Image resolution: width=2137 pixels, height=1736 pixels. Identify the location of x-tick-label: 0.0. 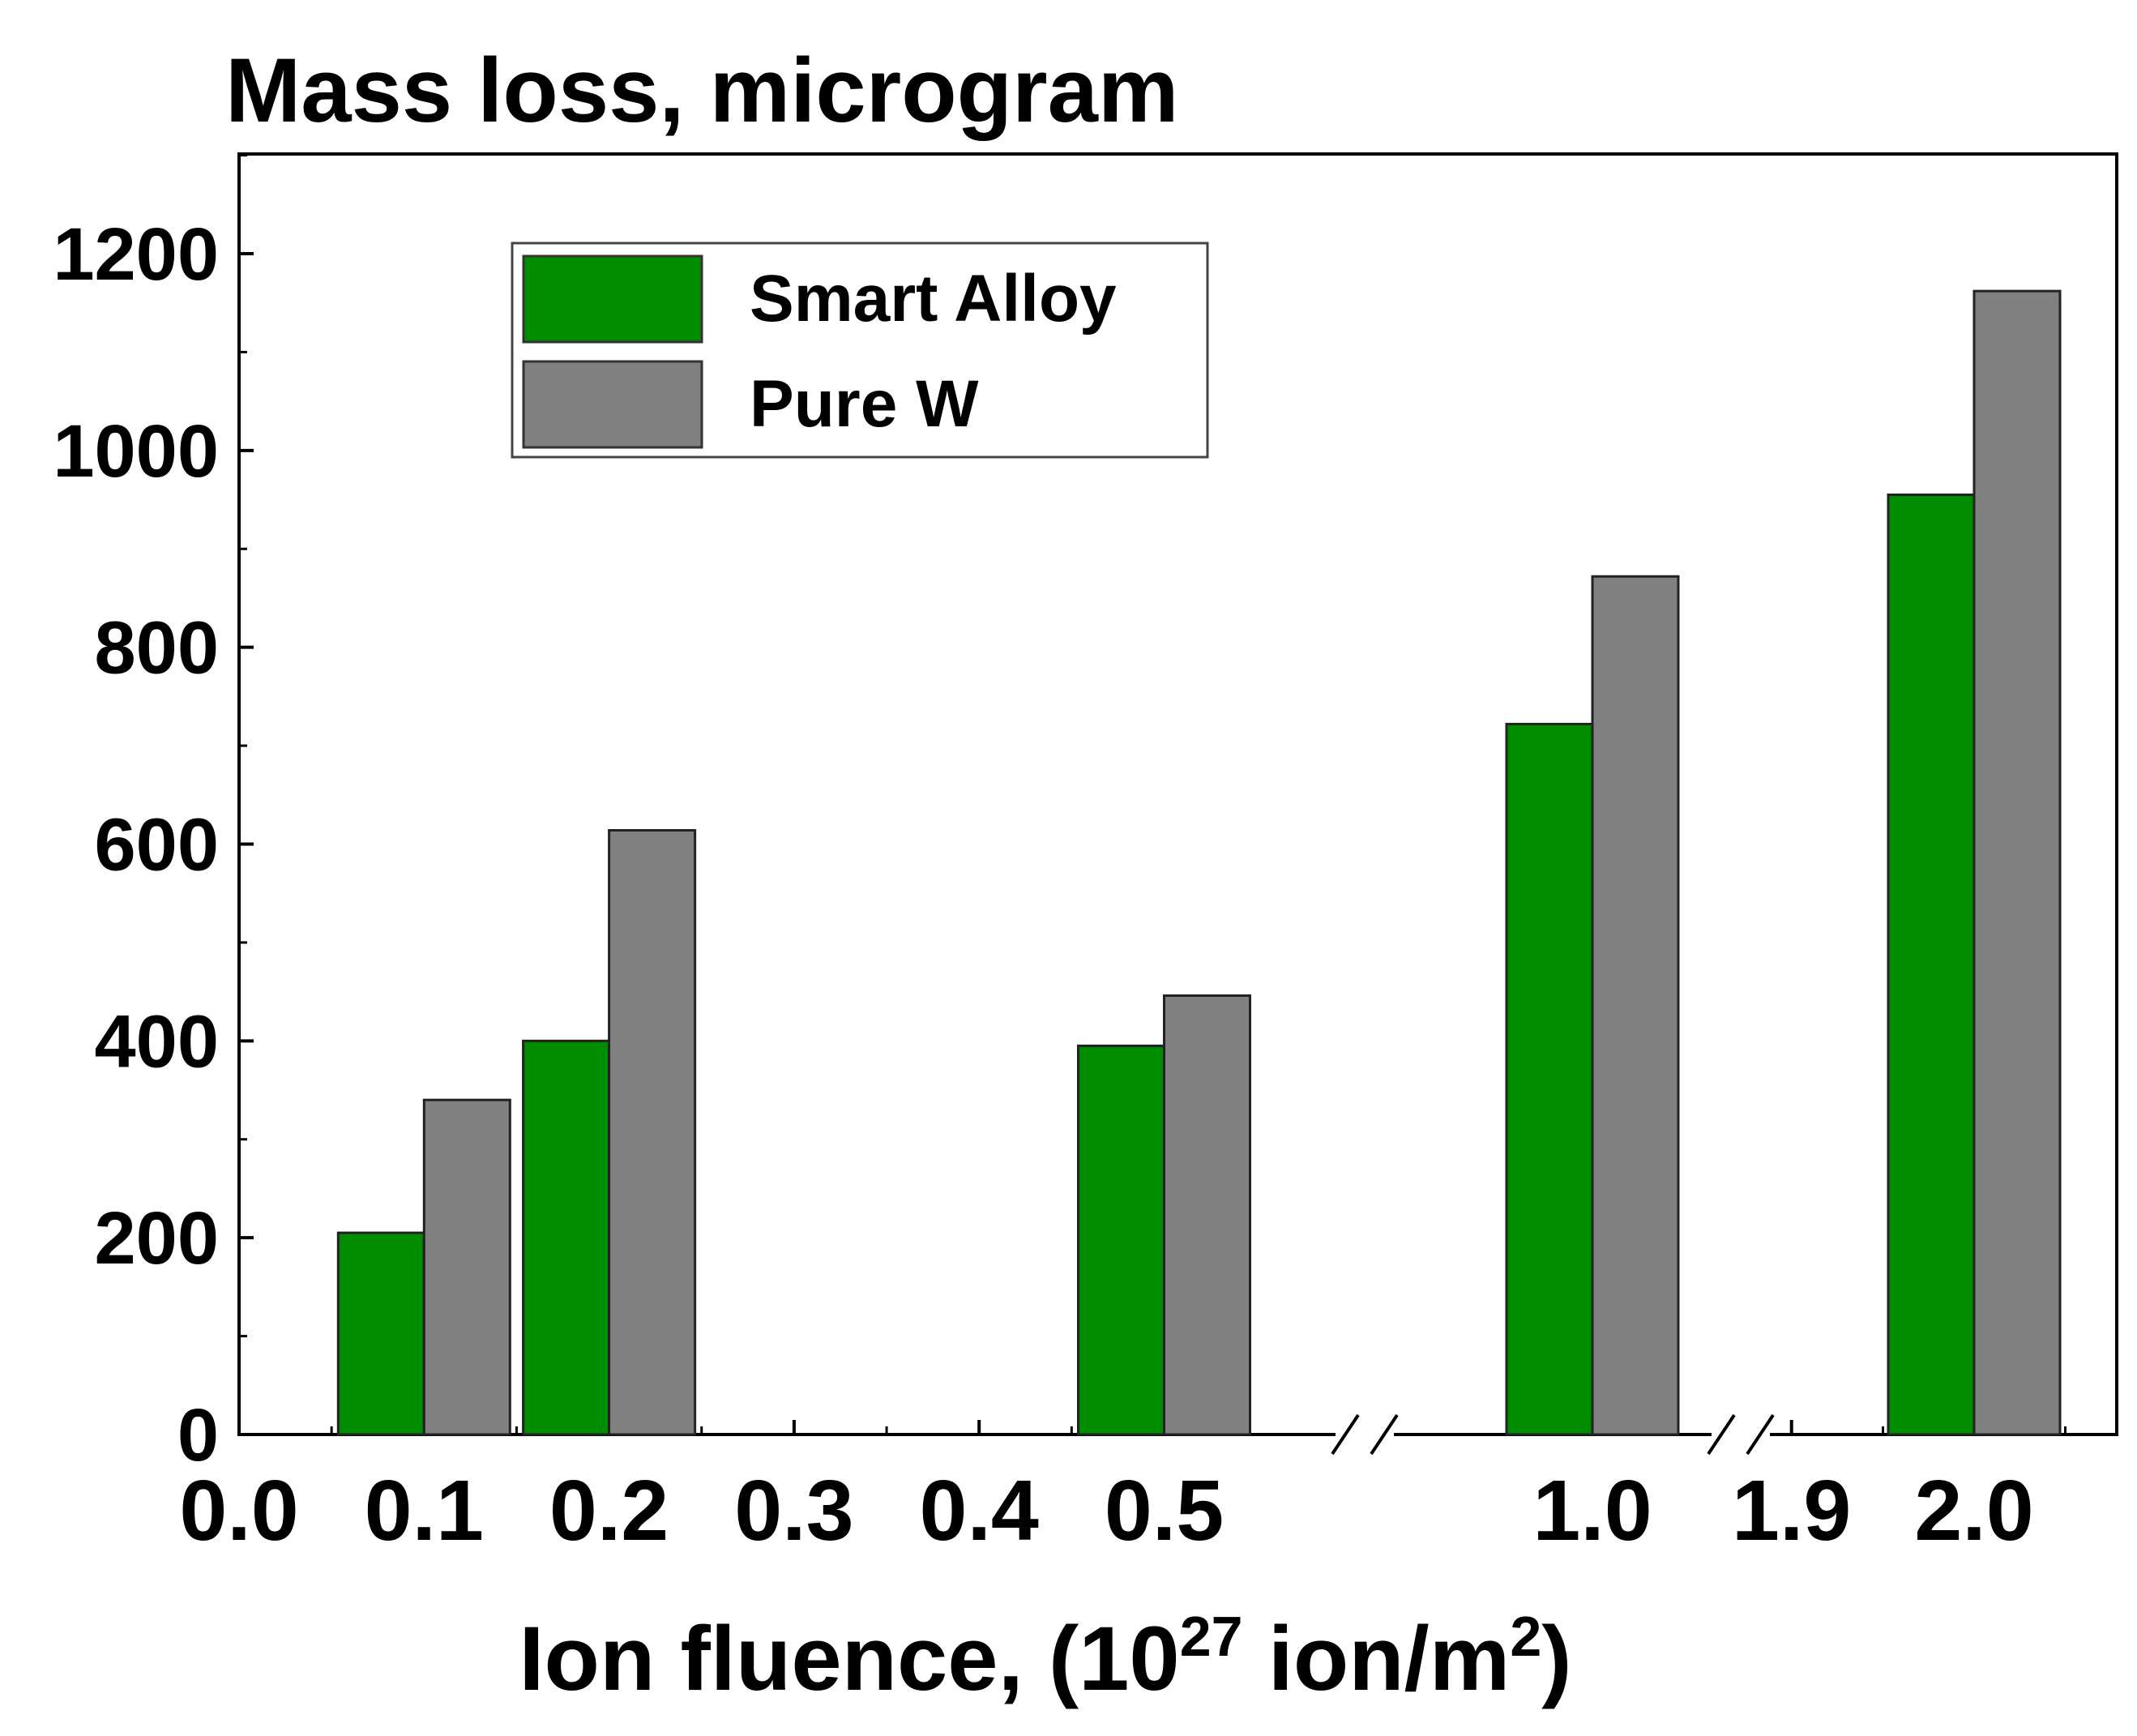
(238, 1511).